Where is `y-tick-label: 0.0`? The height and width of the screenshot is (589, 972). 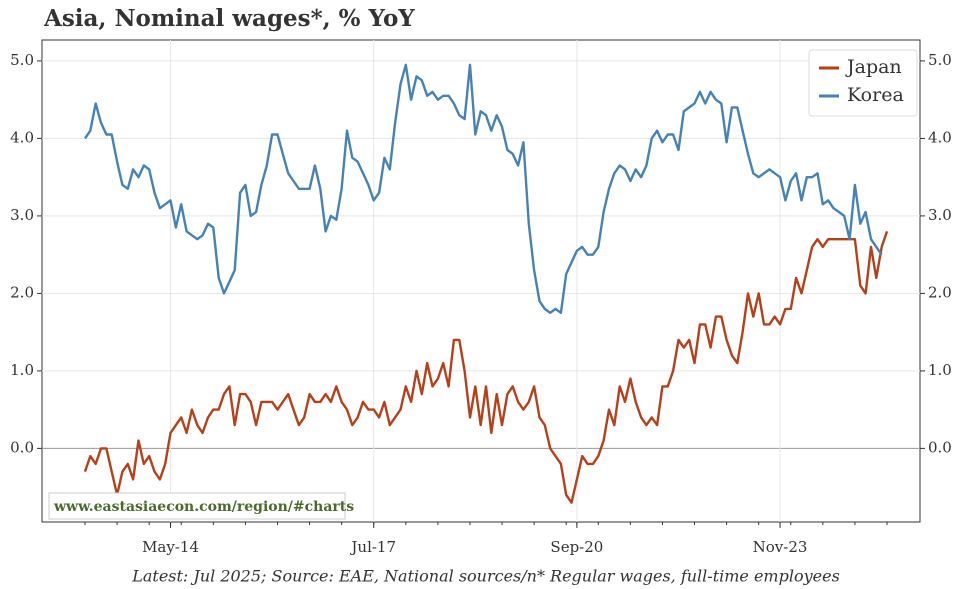 y-tick-label: 0.0 is located at coordinates (22, 447).